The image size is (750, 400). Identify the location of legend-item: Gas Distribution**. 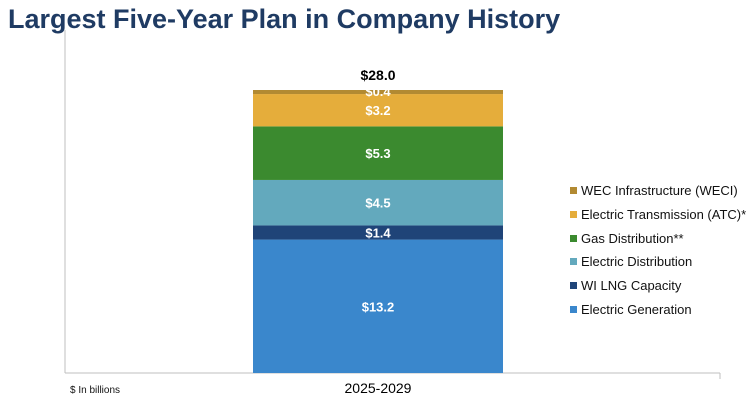
(658, 238).